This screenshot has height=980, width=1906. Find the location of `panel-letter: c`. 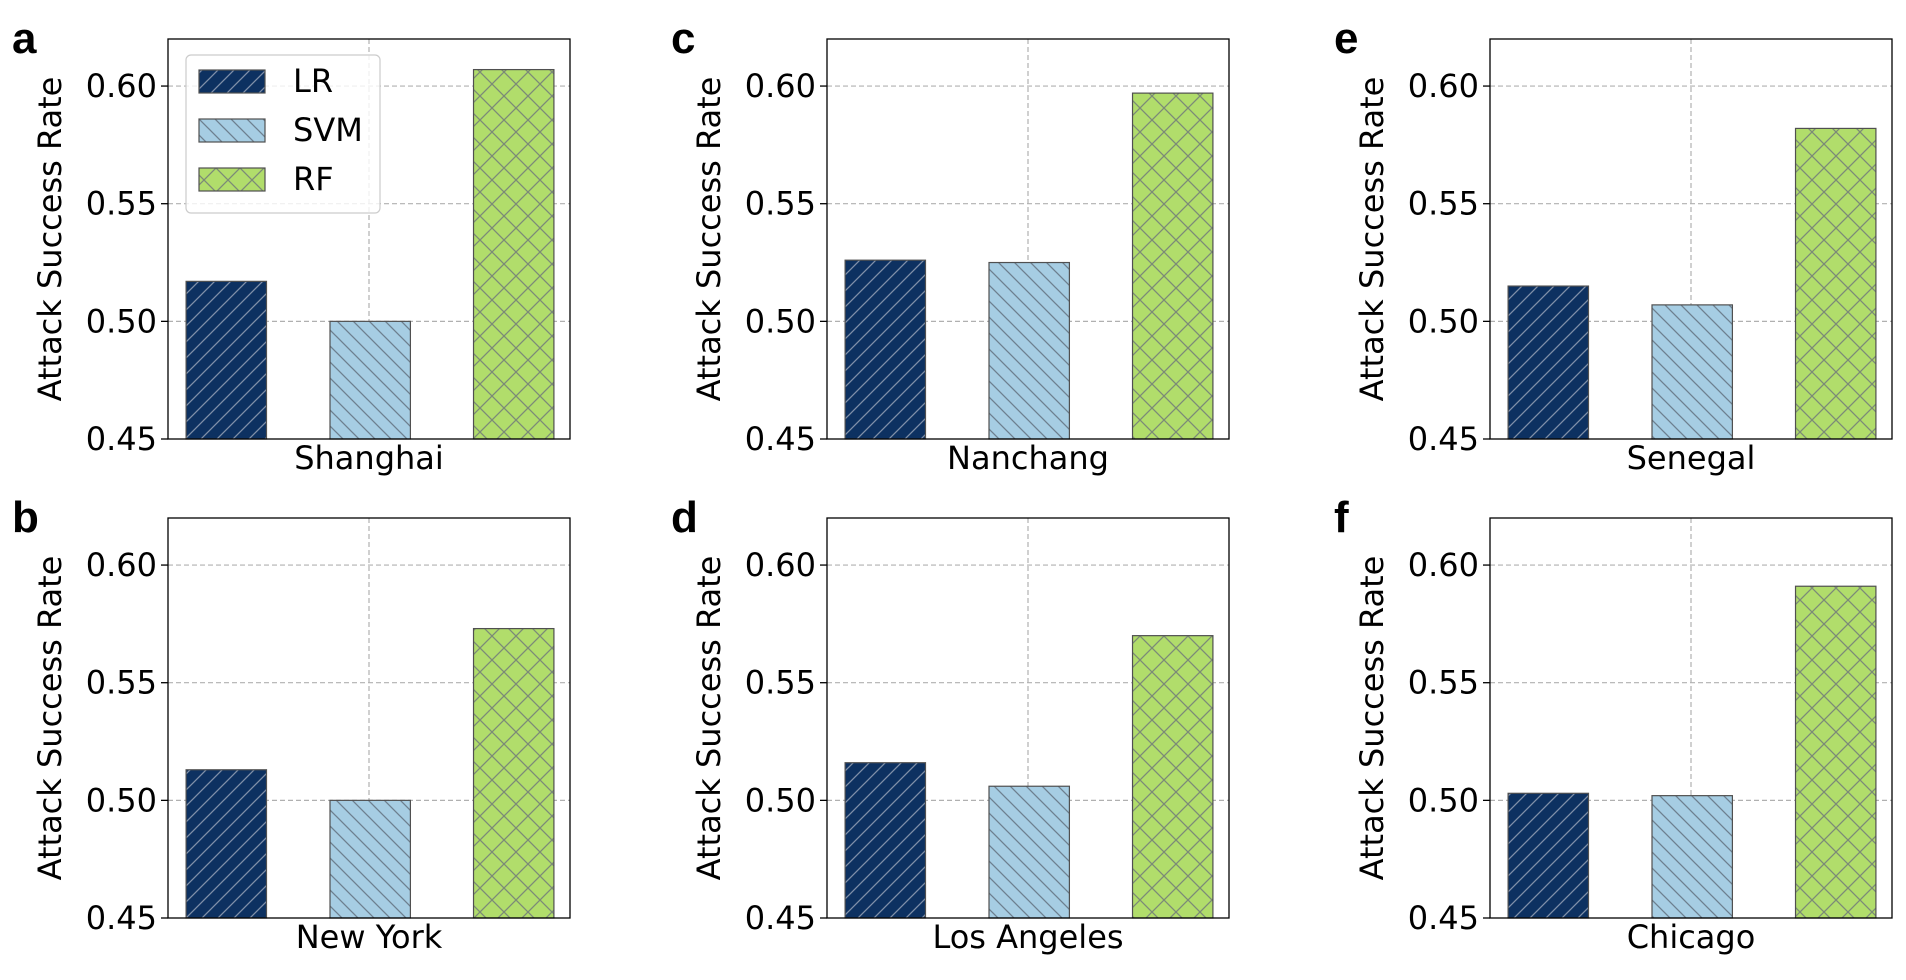

panel-letter: c is located at coordinates (683, 38).